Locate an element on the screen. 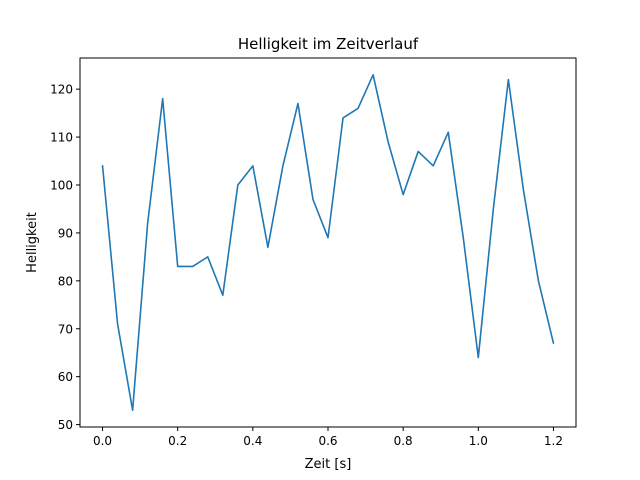 The image size is (640, 480). x-axis: 0.0 0.2 0.4 0.6 0.8 1.0 1.2 is located at coordinates (328, 437).